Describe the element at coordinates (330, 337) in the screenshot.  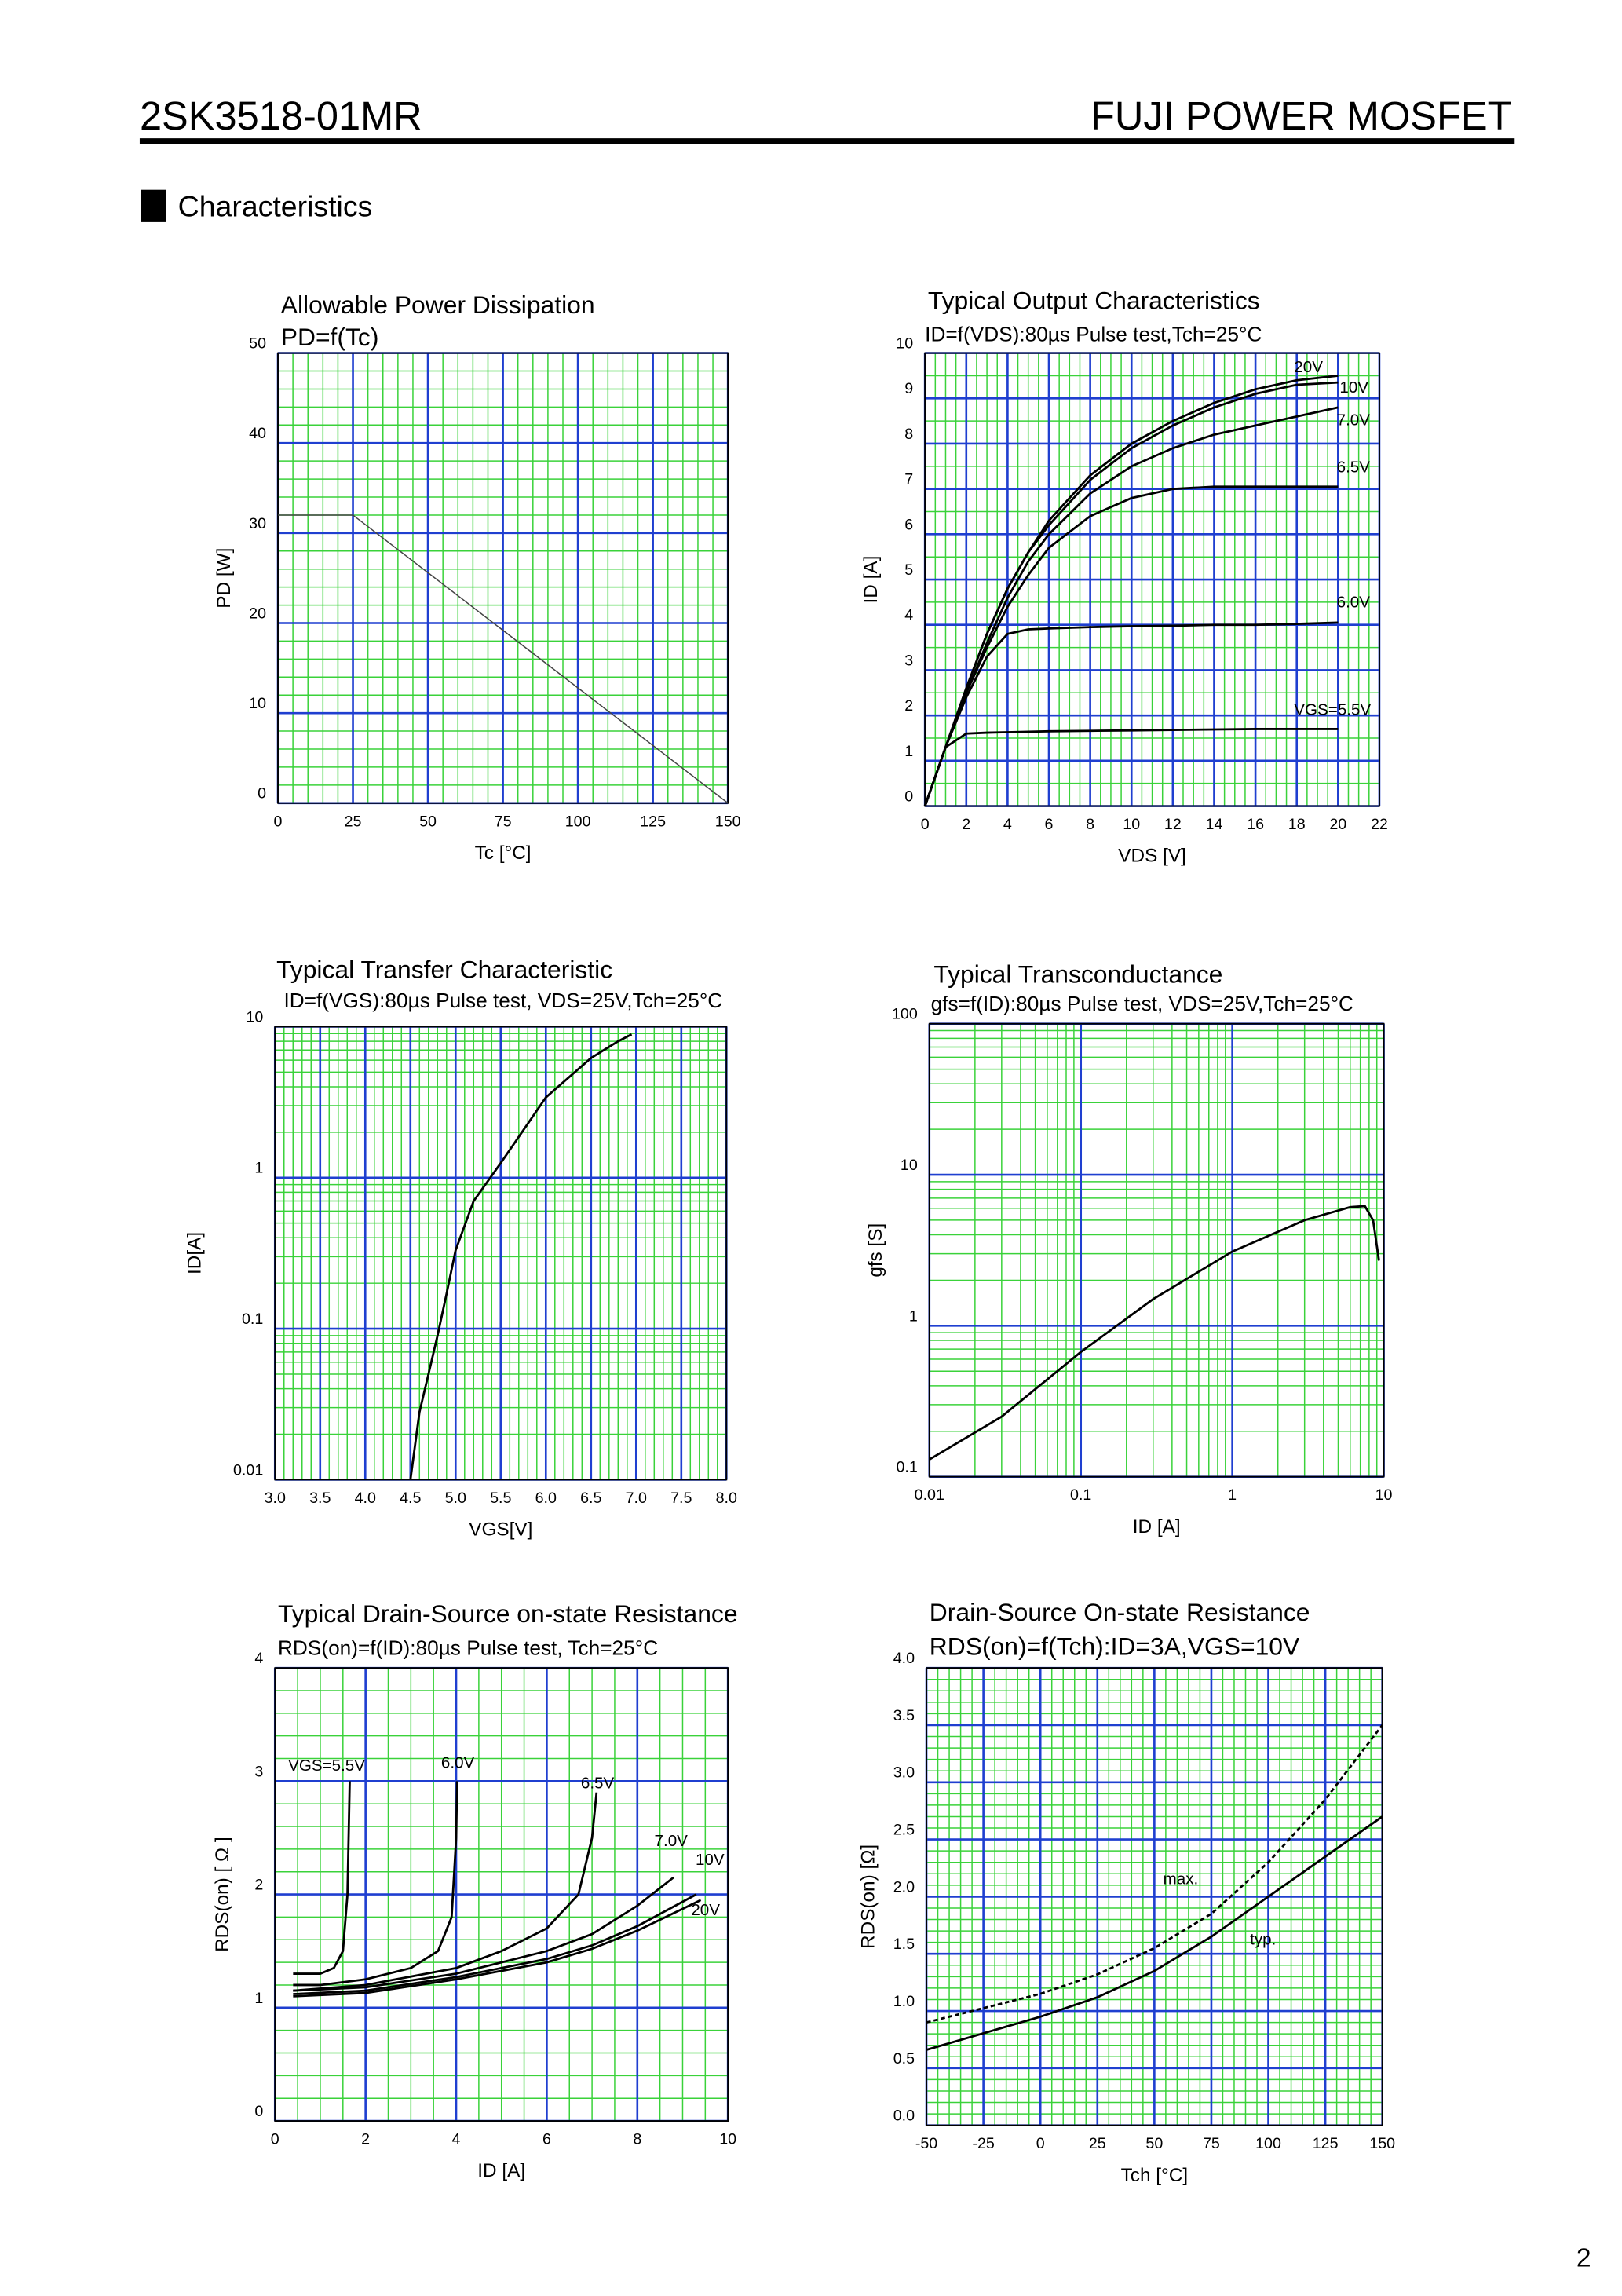
I see `chart-subtitle: PD=f(Tc)` at that location.